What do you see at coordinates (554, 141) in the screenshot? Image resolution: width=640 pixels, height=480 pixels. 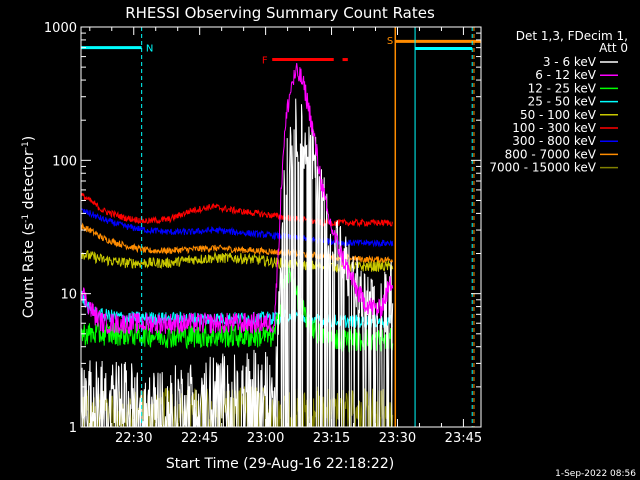 I see `legend-label: 300 - 800 keV` at bounding box center [554, 141].